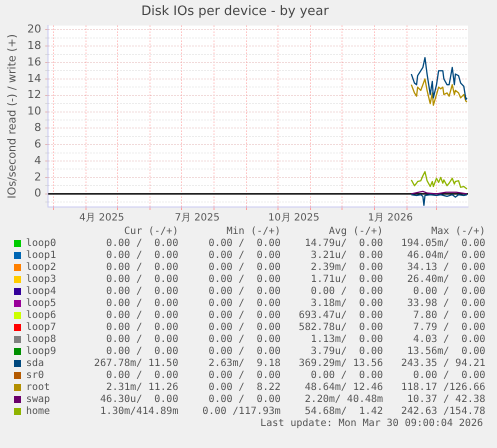 The height and width of the screenshot is (448, 497). I want to click on legend-label: loop4, so click(41, 292).